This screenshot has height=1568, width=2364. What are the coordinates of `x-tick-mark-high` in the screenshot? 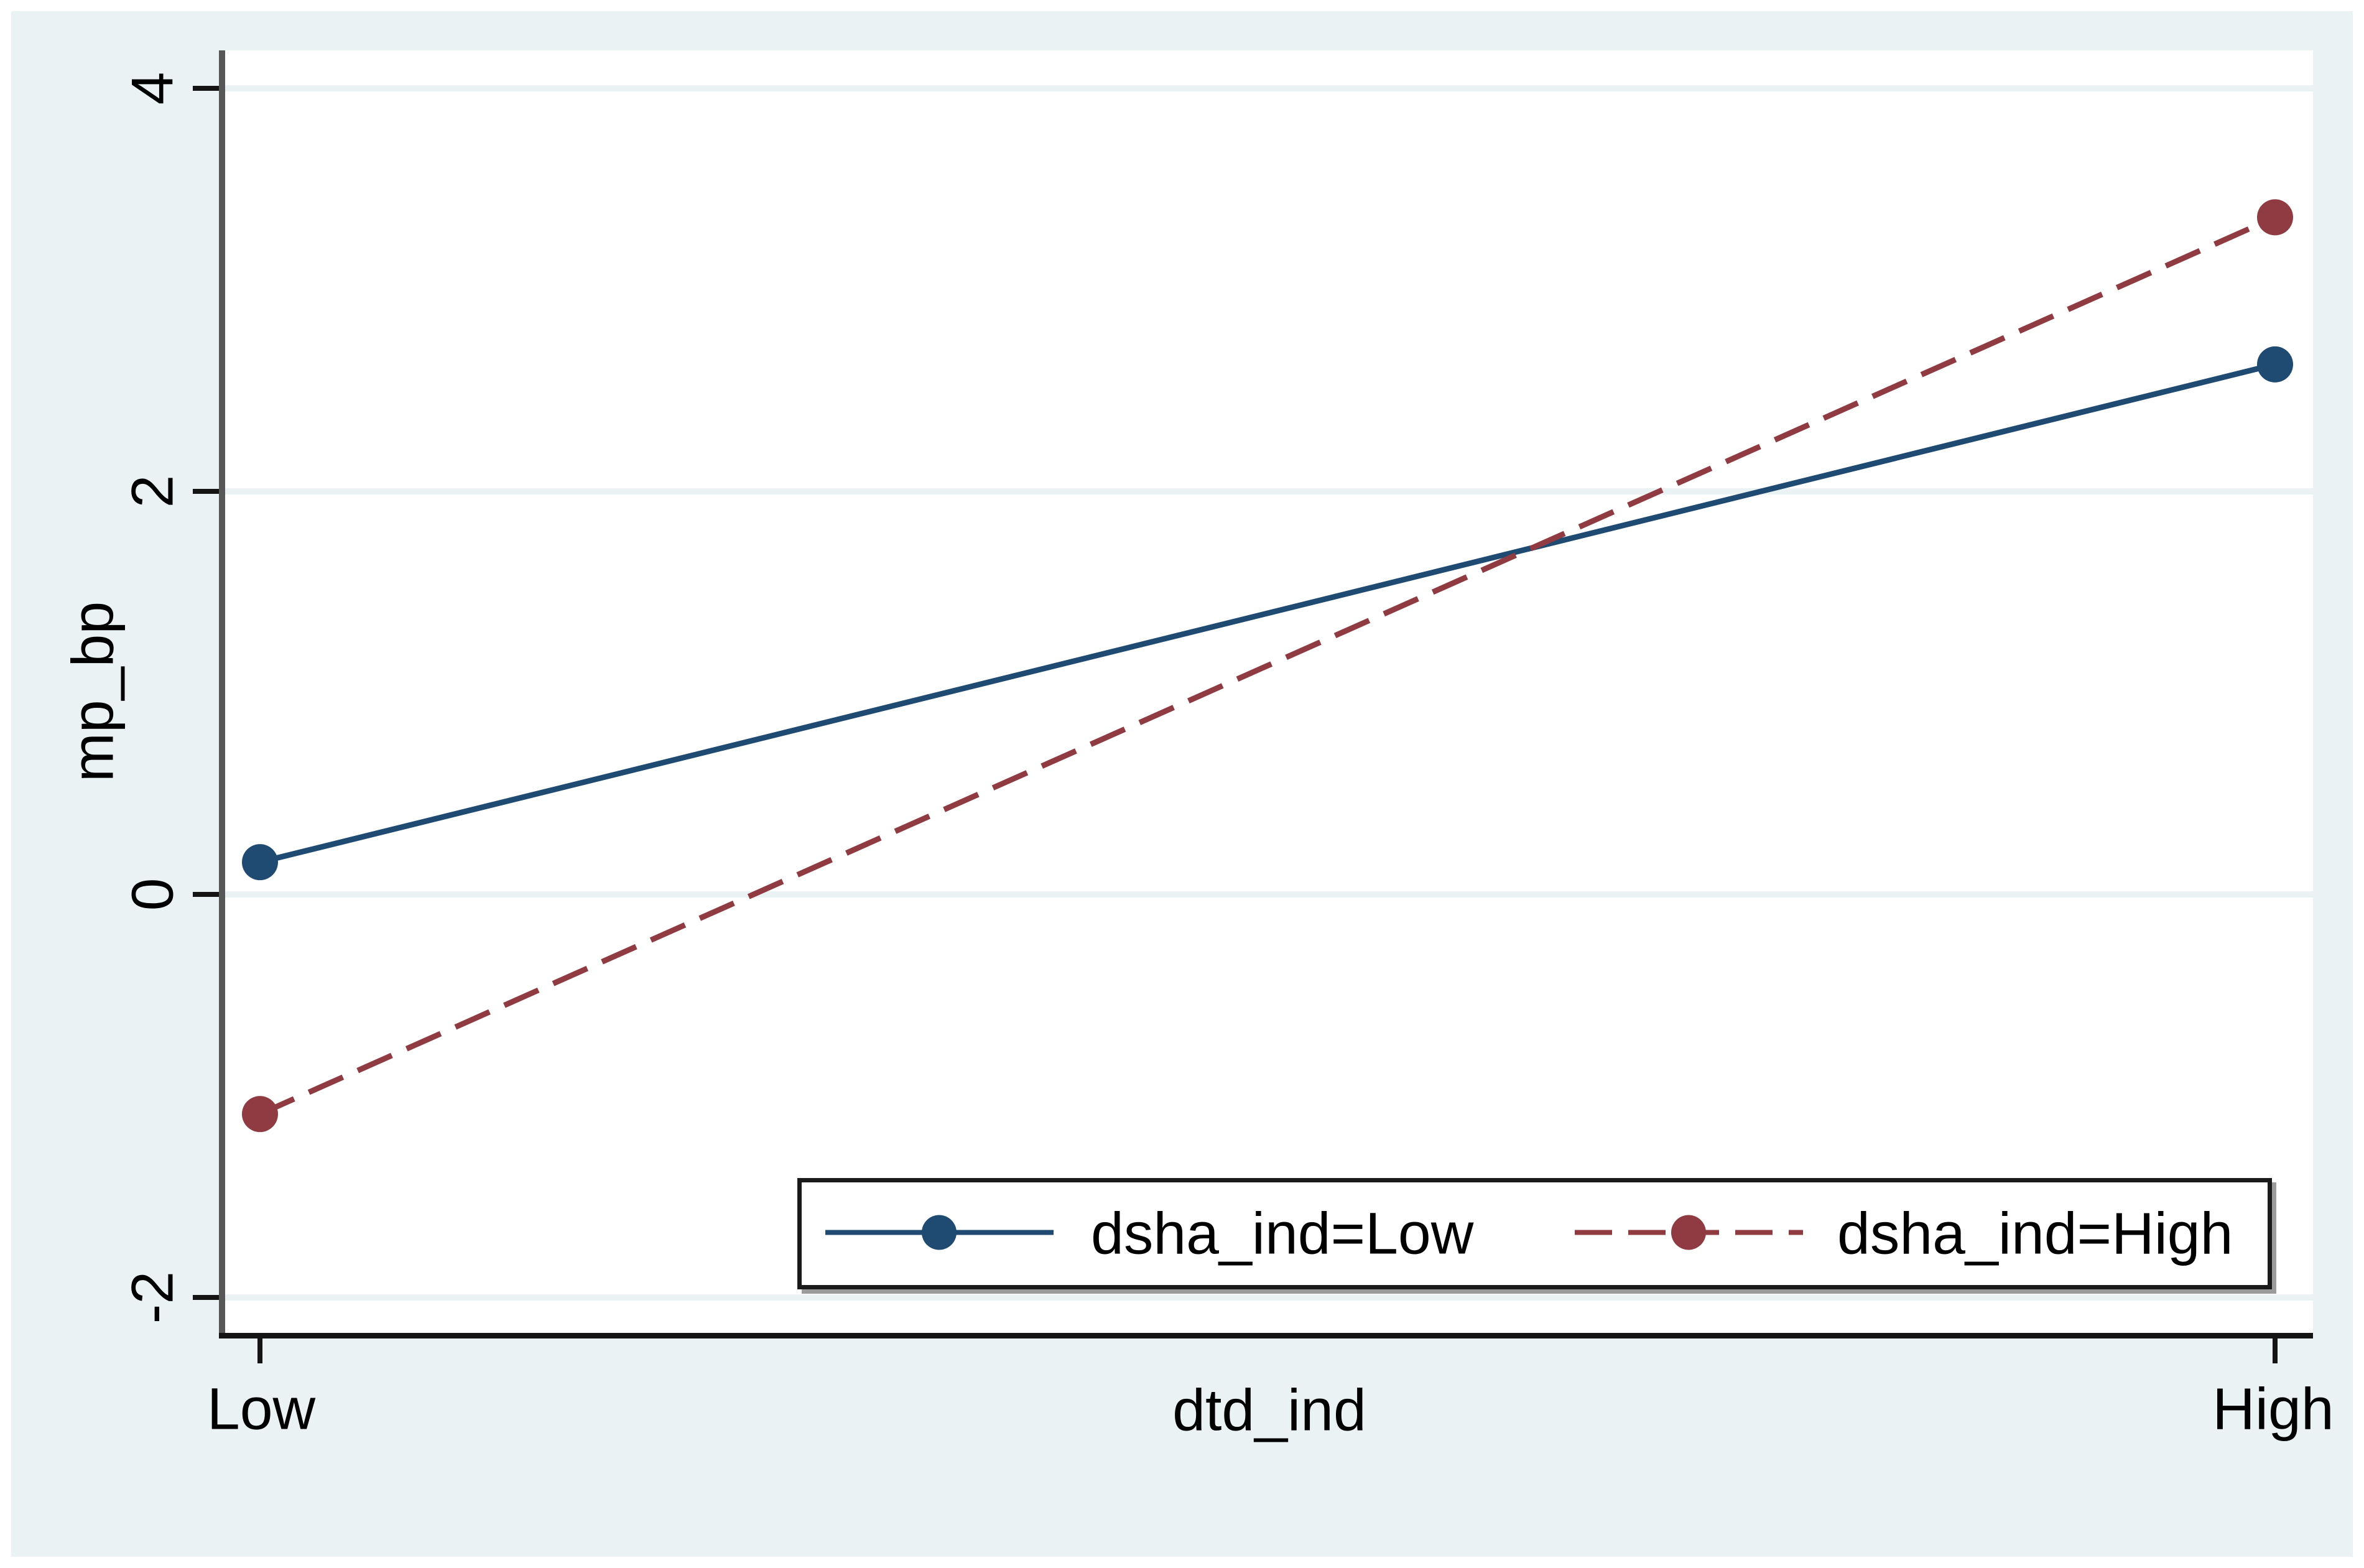 It's located at (2275, 1350).